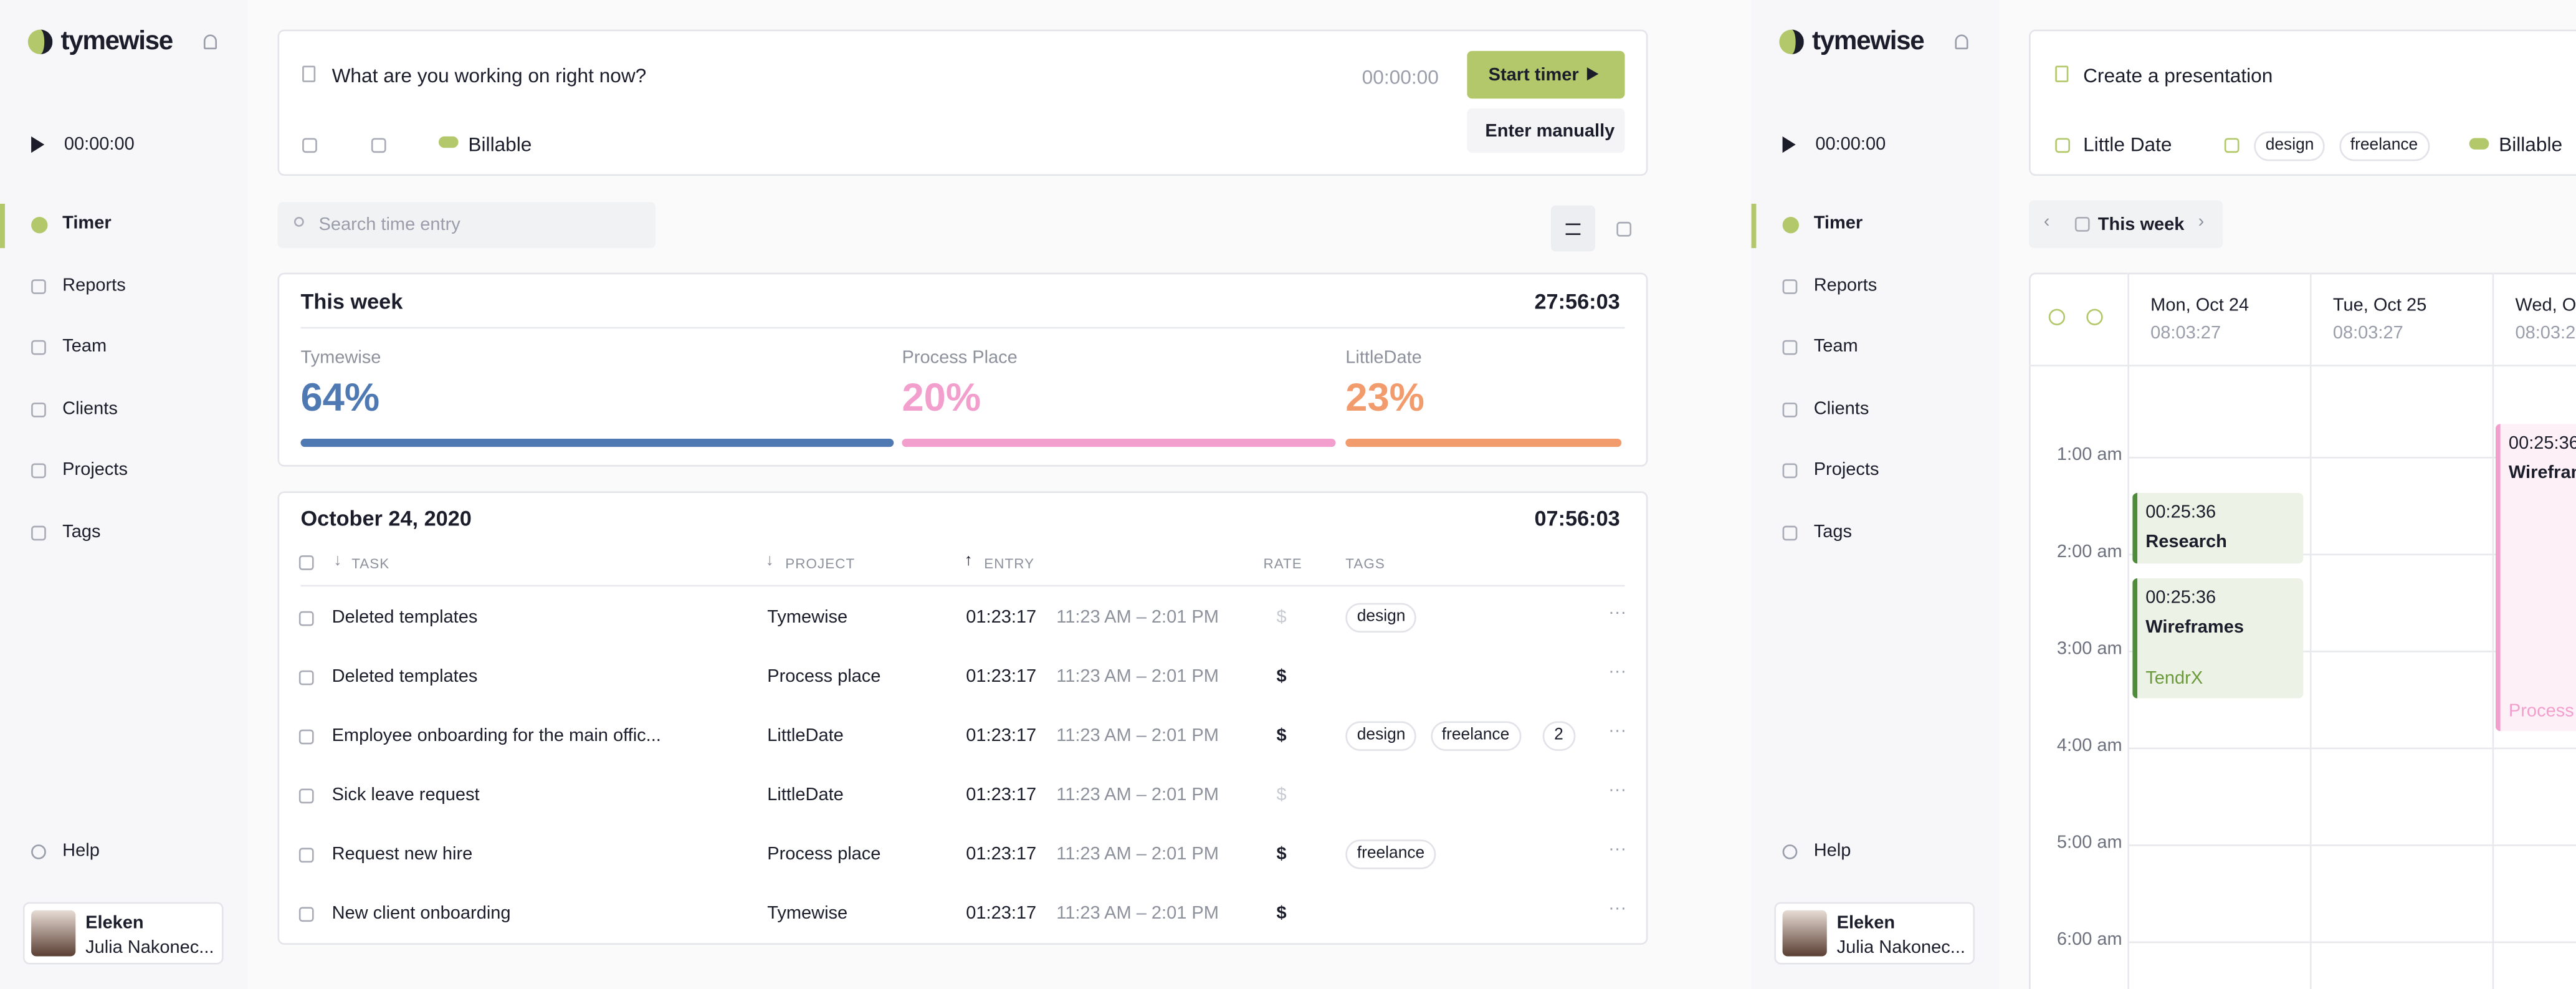 This screenshot has width=2576, height=989. What do you see at coordinates (824, 854) in the screenshot?
I see `project: Process place` at bounding box center [824, 854].